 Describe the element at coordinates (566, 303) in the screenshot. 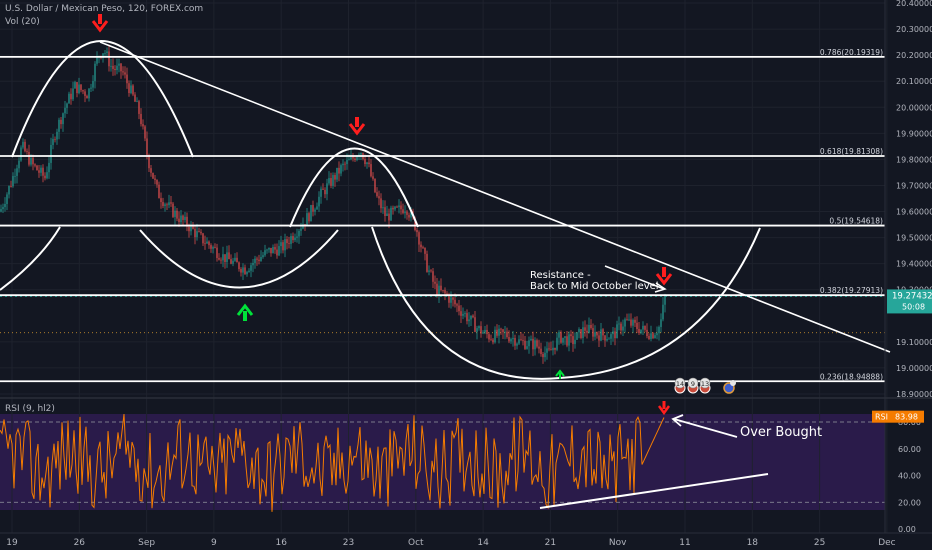

I see `cup-arc-right-bottom` at that location.